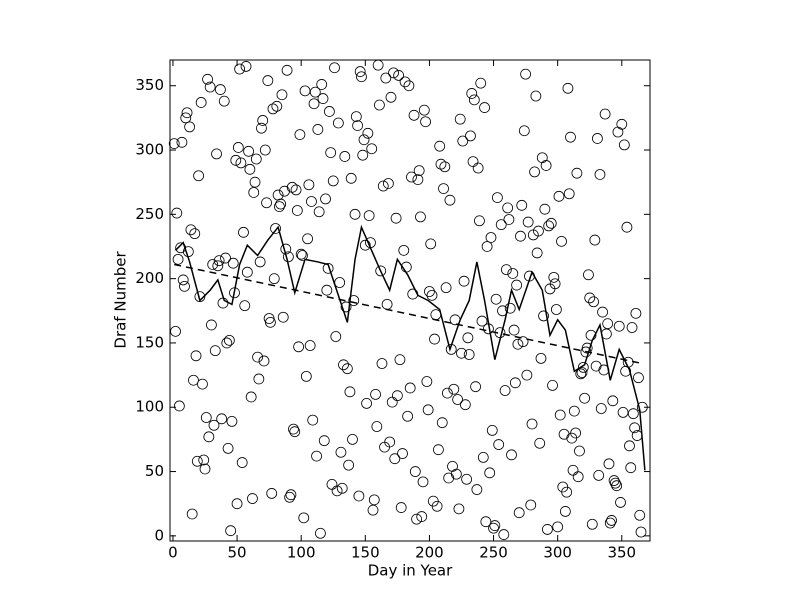 The height and width of the screenshot is (600, 800). What do you see at coordinates (429, 553) in the screenshot?
I see `x-tick-label: 200` at bounding box center [429, 553].